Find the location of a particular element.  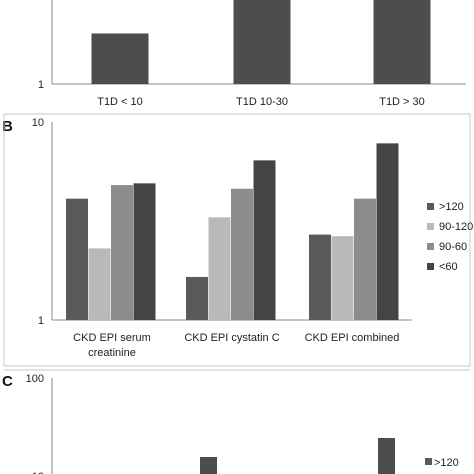

panel-b-ytick-10: 10 is located at coordinates (38, 123).